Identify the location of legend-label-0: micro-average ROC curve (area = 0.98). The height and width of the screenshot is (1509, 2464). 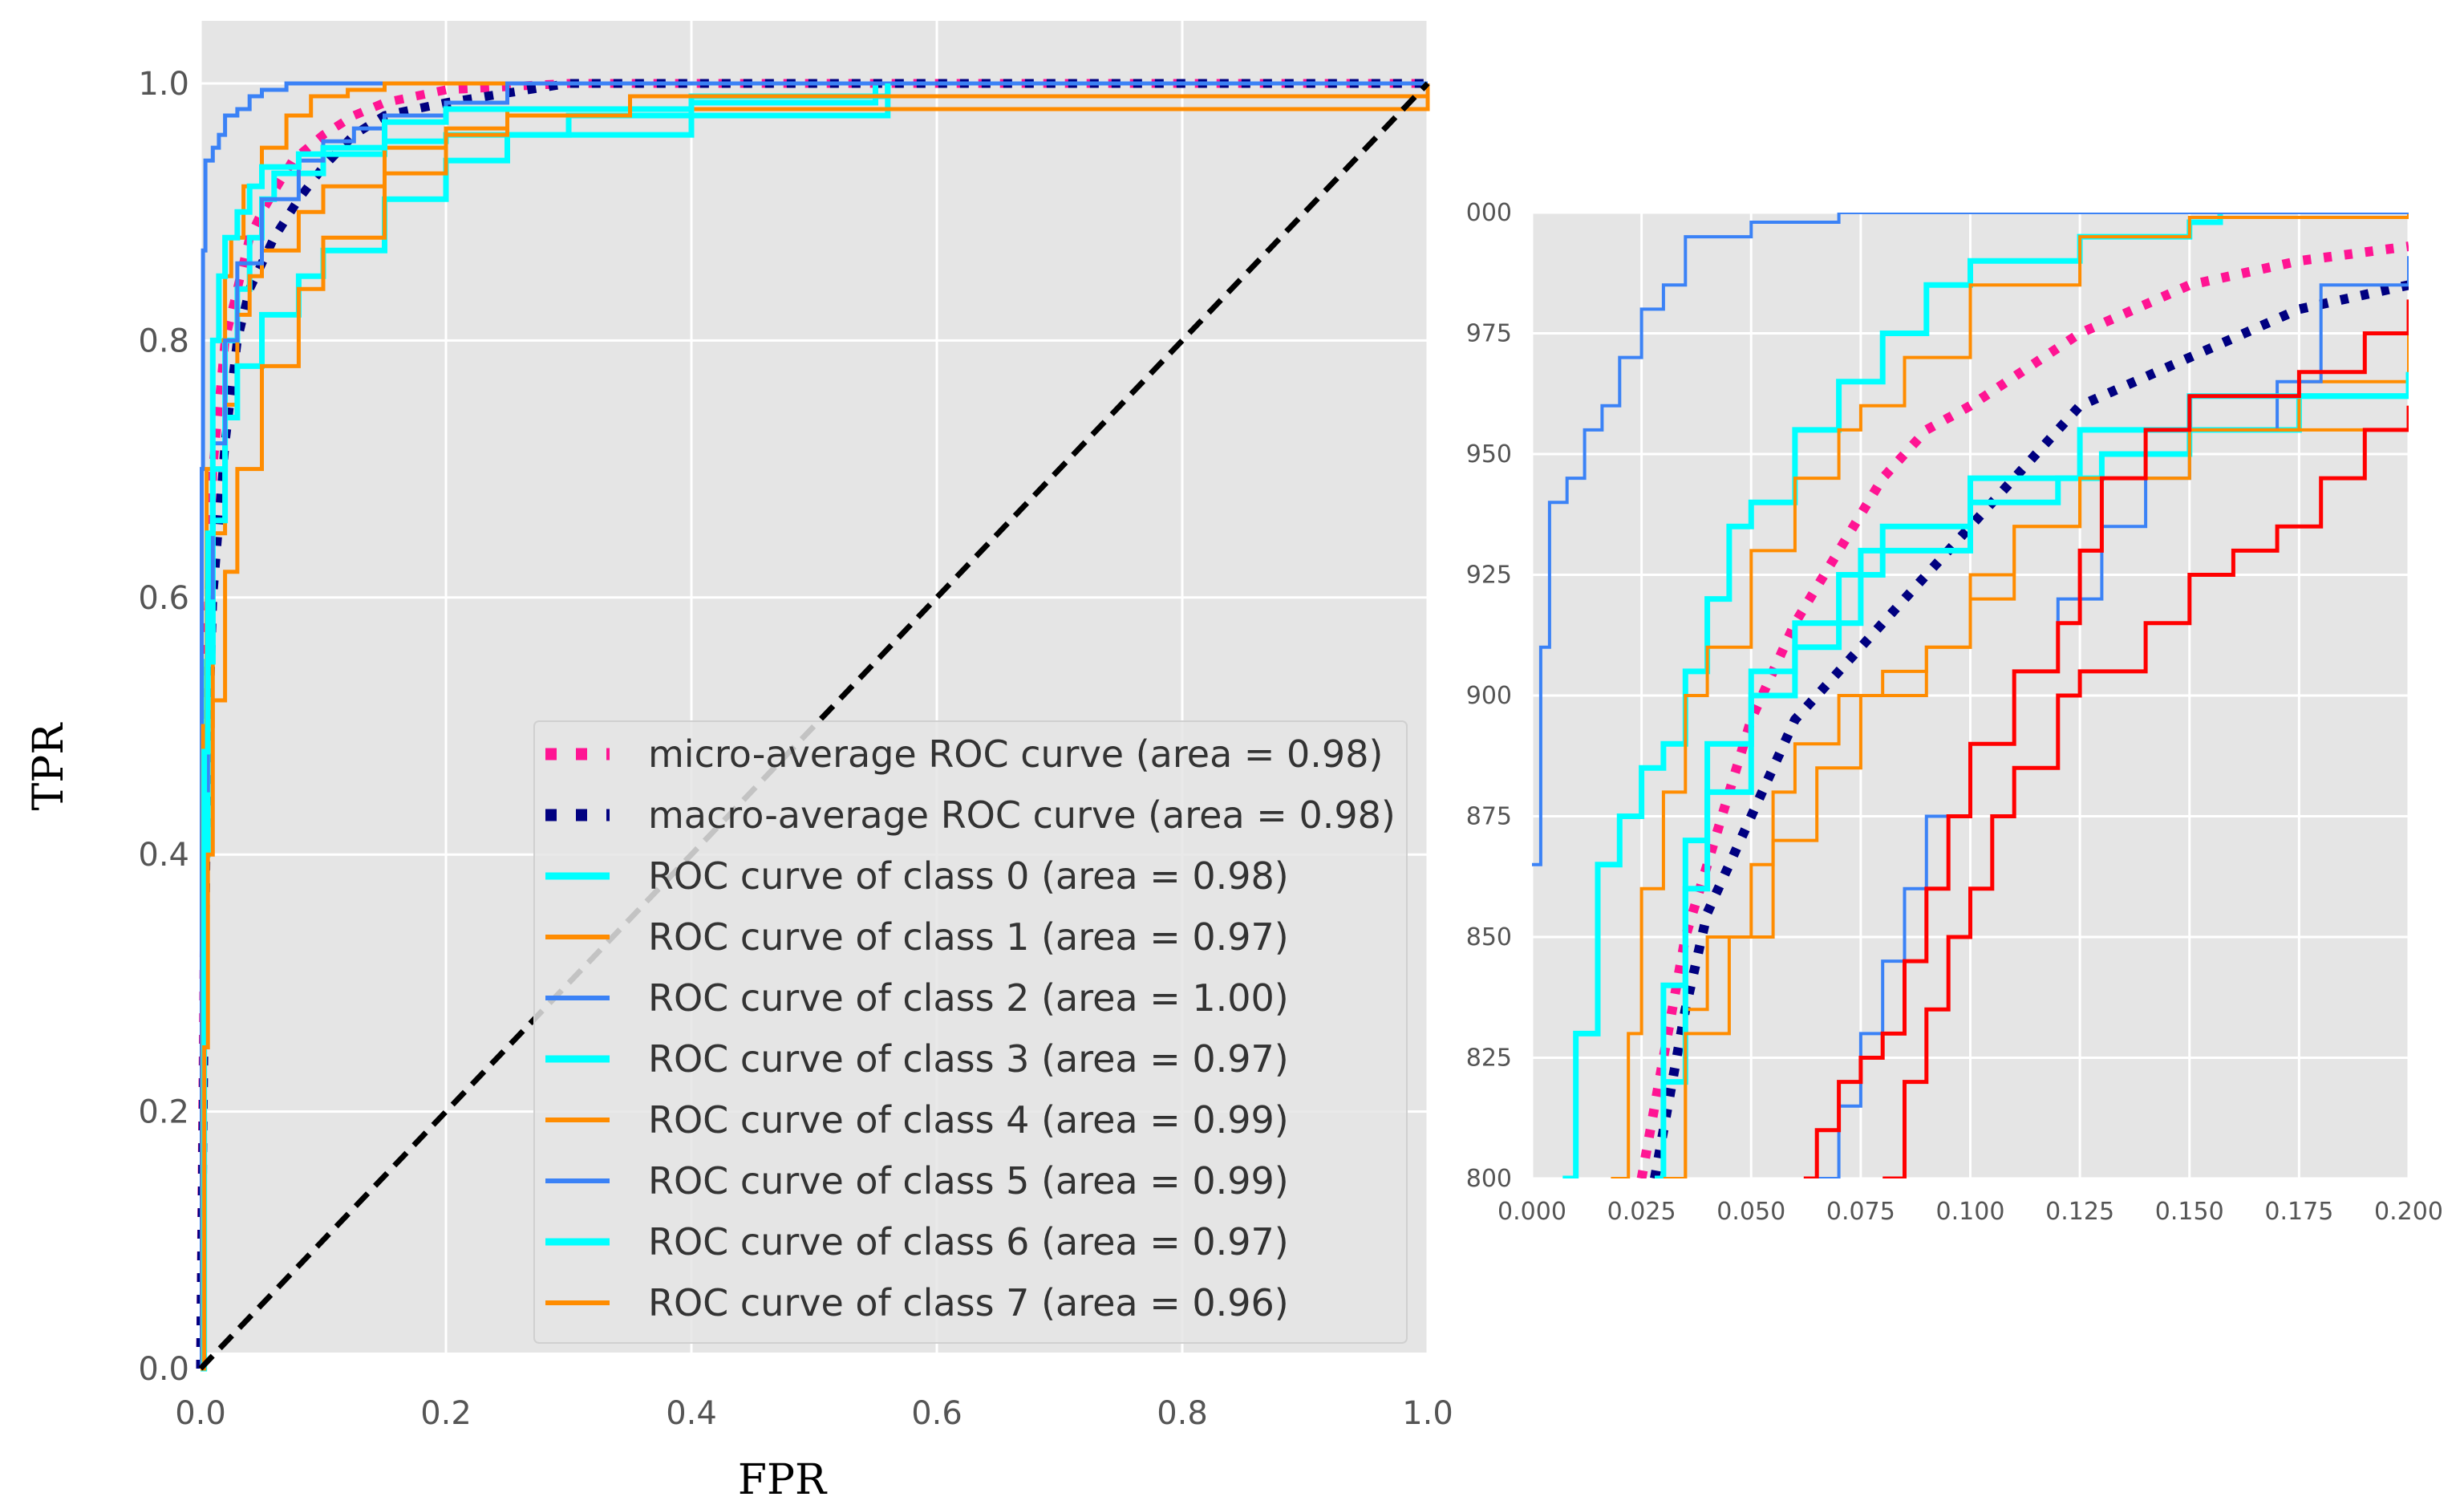
(1015, 754).